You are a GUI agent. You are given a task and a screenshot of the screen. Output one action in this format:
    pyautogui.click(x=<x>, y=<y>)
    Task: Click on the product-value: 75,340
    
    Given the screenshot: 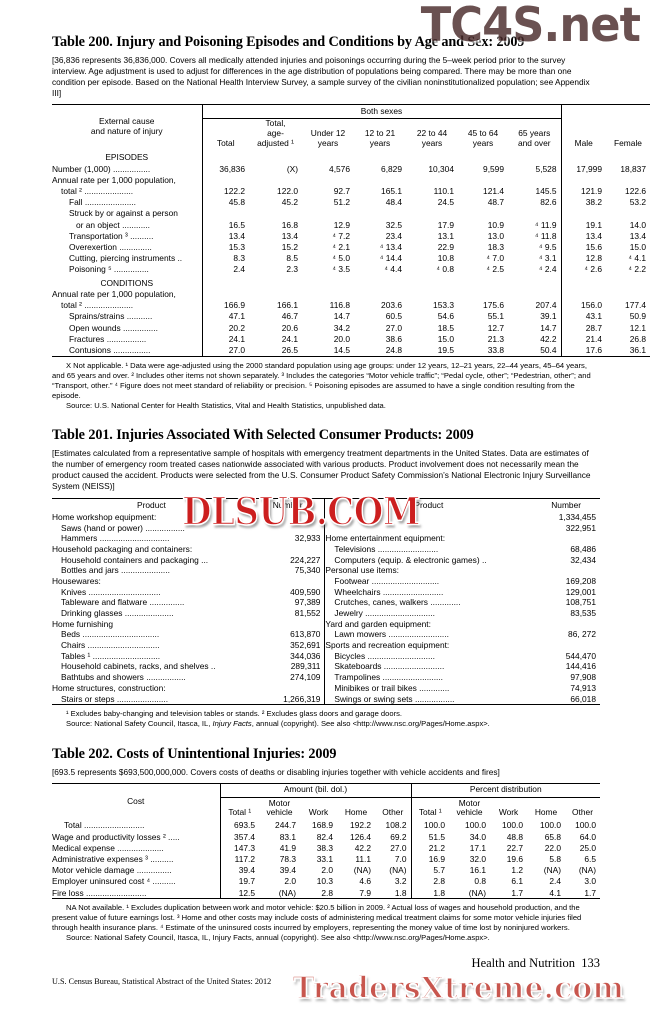 What is the action you would take?
    pyautogui.click(x=307, y=570)
    